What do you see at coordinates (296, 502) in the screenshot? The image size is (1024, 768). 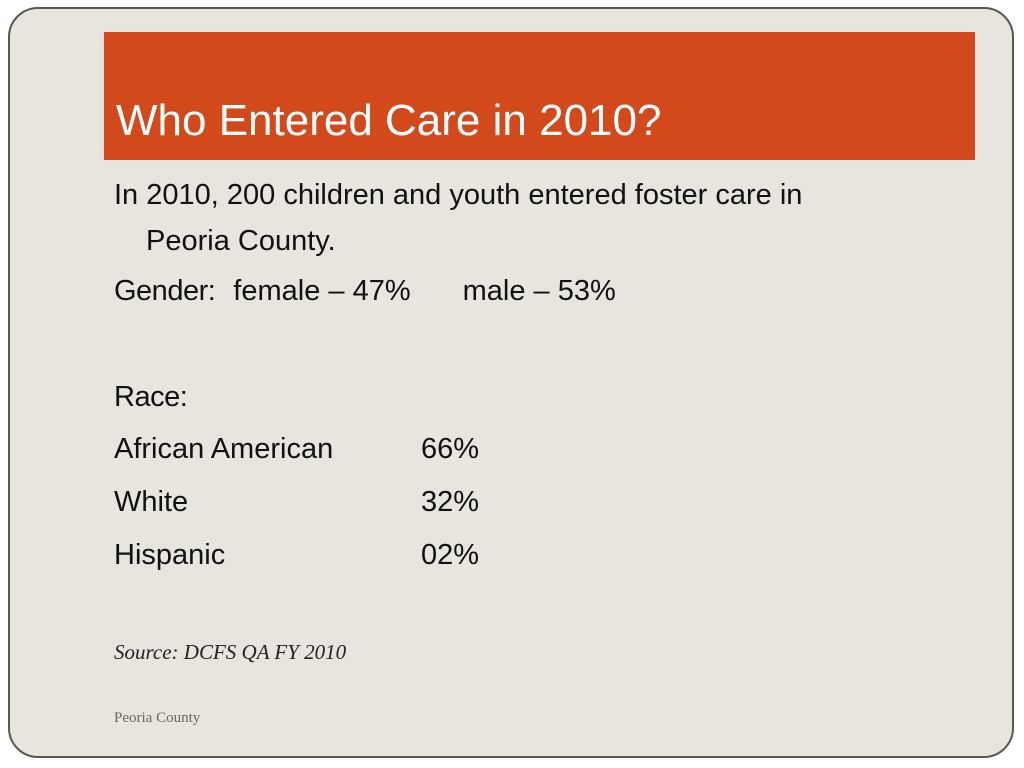 I see `race-row-white: White 32%` at bounding box center [296, 502].